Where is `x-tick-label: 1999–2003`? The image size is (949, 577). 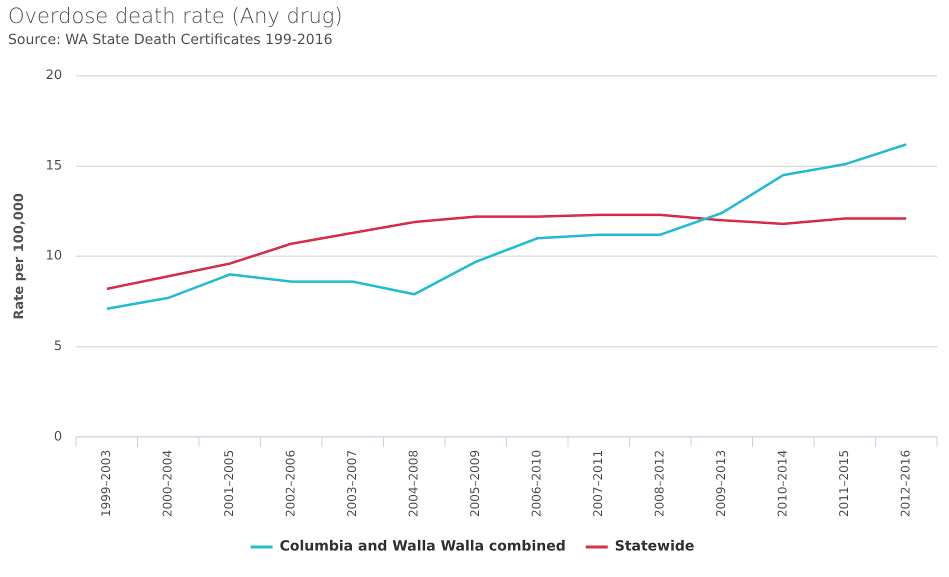 x-tick-label: 1999–2003 is located at coordinates (106, 483).